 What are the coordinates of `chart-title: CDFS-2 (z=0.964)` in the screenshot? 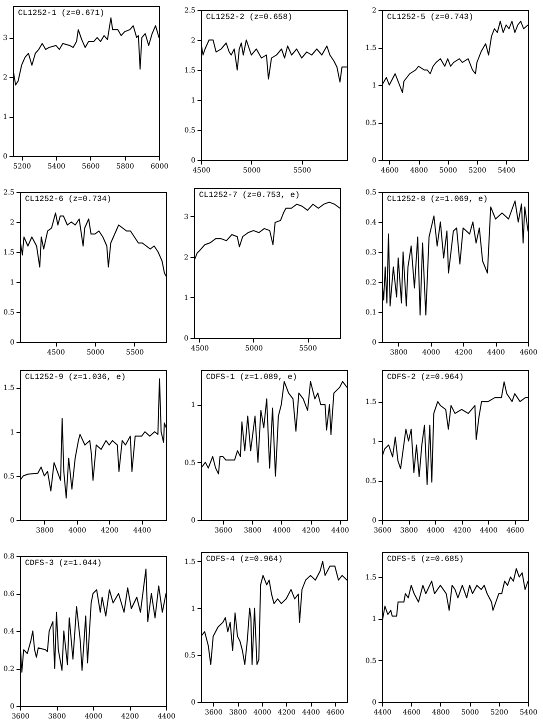 It's located at (425, 377).